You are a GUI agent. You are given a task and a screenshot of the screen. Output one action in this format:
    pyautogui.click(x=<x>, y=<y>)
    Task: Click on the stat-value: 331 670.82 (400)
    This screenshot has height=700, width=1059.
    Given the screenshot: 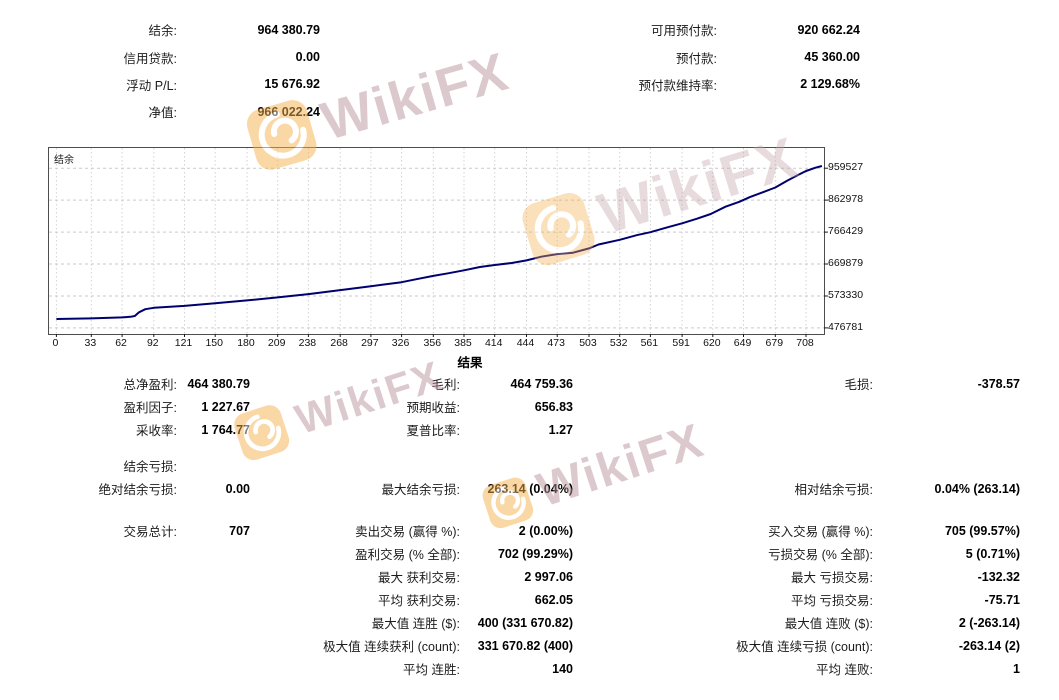 What is the action you would take?
    pyautogui.click(x=525, y=645)
    